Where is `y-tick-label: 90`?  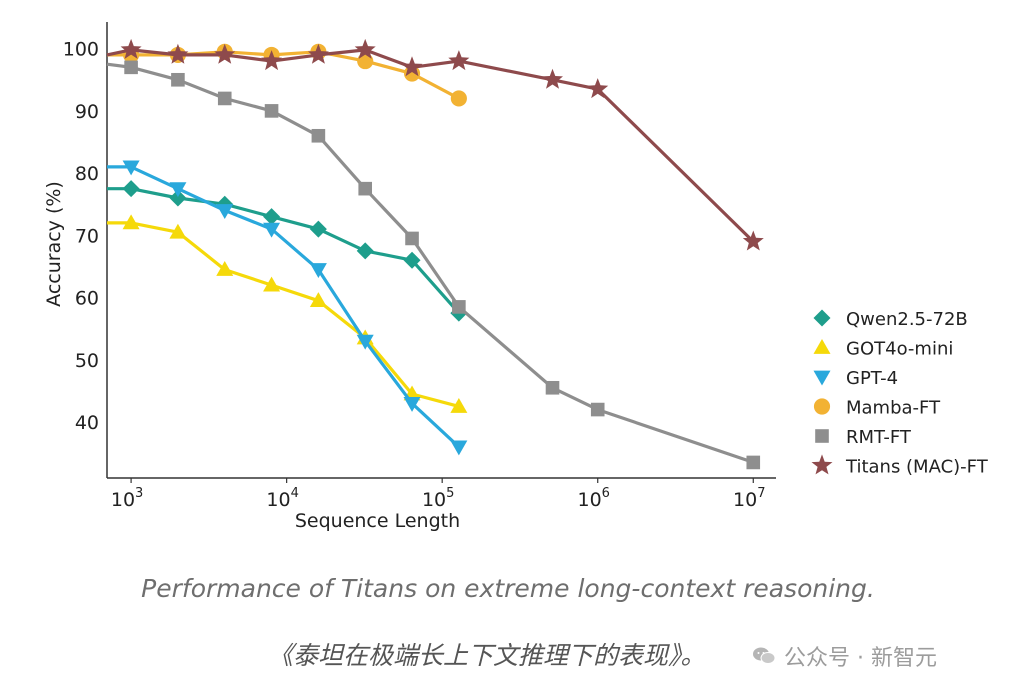
y-tick-label: 90 is located at coordinates (87, 112).